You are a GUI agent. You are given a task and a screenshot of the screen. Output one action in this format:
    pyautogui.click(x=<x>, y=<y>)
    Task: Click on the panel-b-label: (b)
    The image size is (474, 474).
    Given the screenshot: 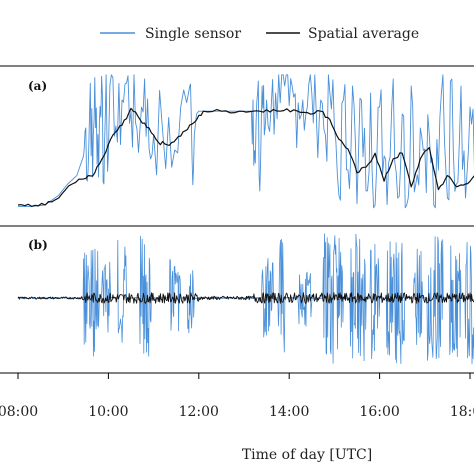 What is the action you would take?
    pyautogui.click(x=38, y=245)
    